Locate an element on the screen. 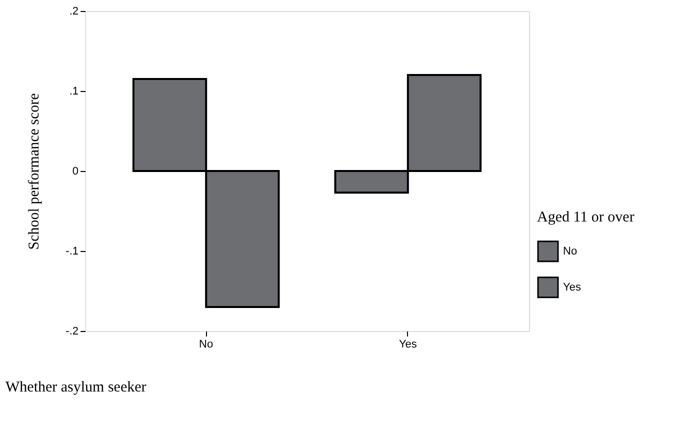  x-axis-title: Whether asylum seeker is located at coordinates (76, 388).